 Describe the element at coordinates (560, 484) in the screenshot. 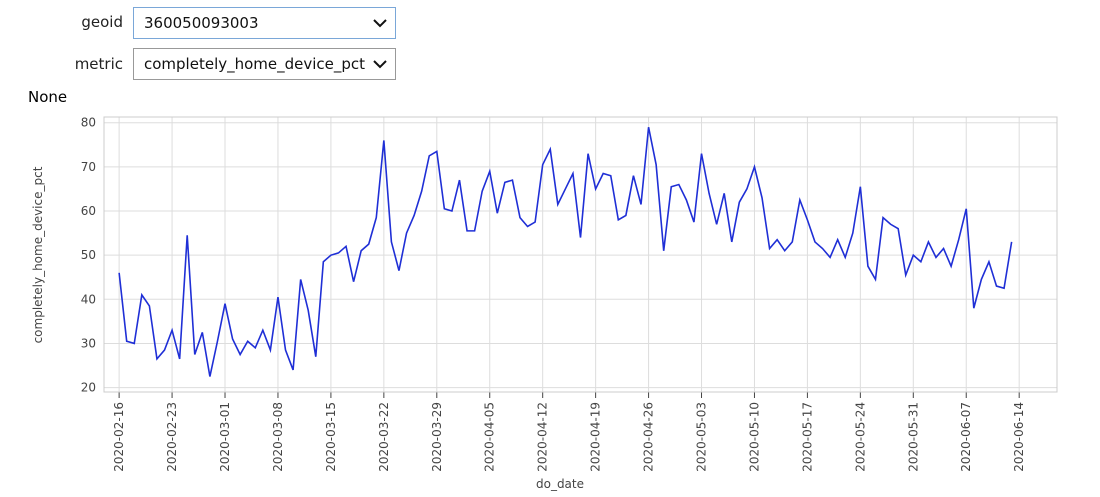

I see `x-axis-label: do_date` at that location.